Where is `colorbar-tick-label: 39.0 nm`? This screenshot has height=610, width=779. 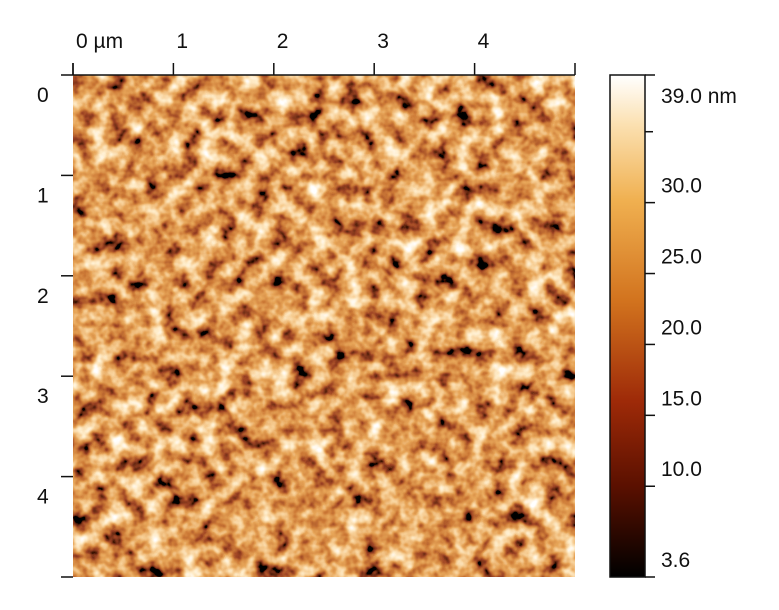 colorbar-tick-label: 39.0 nm is located at coordinates (699, 96).